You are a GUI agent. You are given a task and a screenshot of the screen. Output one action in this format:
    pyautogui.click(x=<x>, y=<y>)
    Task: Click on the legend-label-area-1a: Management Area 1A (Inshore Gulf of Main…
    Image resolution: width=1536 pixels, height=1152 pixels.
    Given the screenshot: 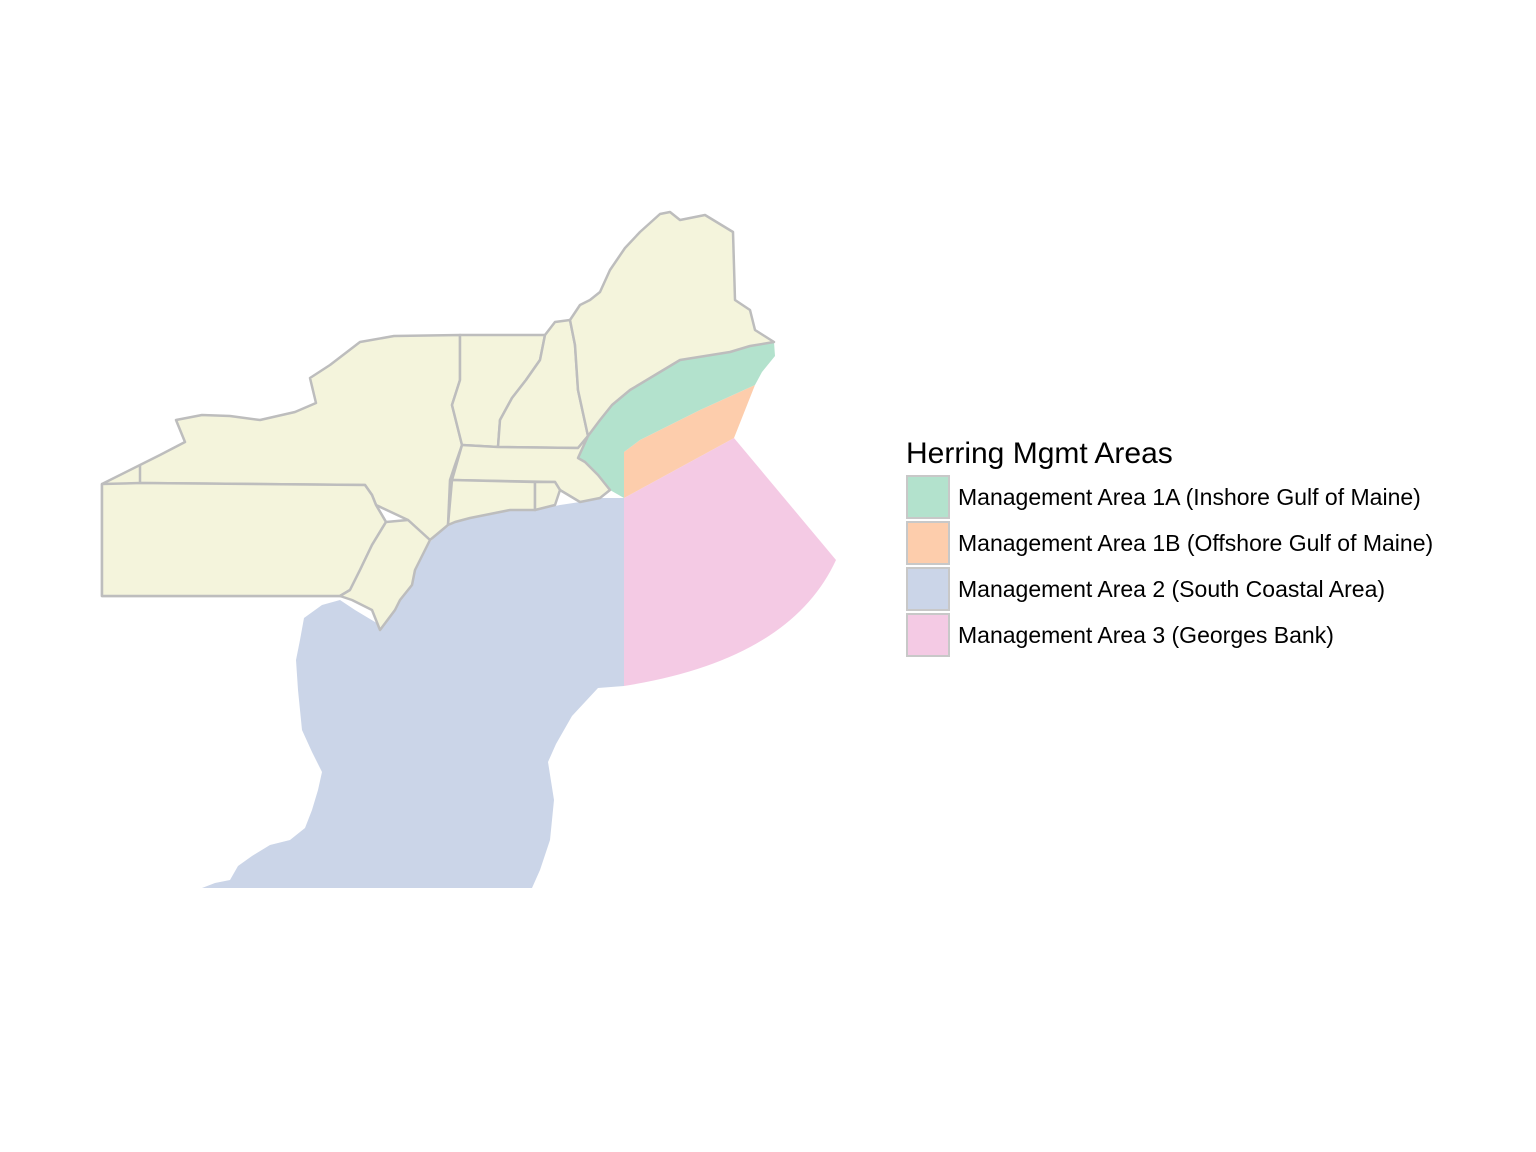 What is the action you would take?
    pyautogui.click(x=1189, y=496)
    